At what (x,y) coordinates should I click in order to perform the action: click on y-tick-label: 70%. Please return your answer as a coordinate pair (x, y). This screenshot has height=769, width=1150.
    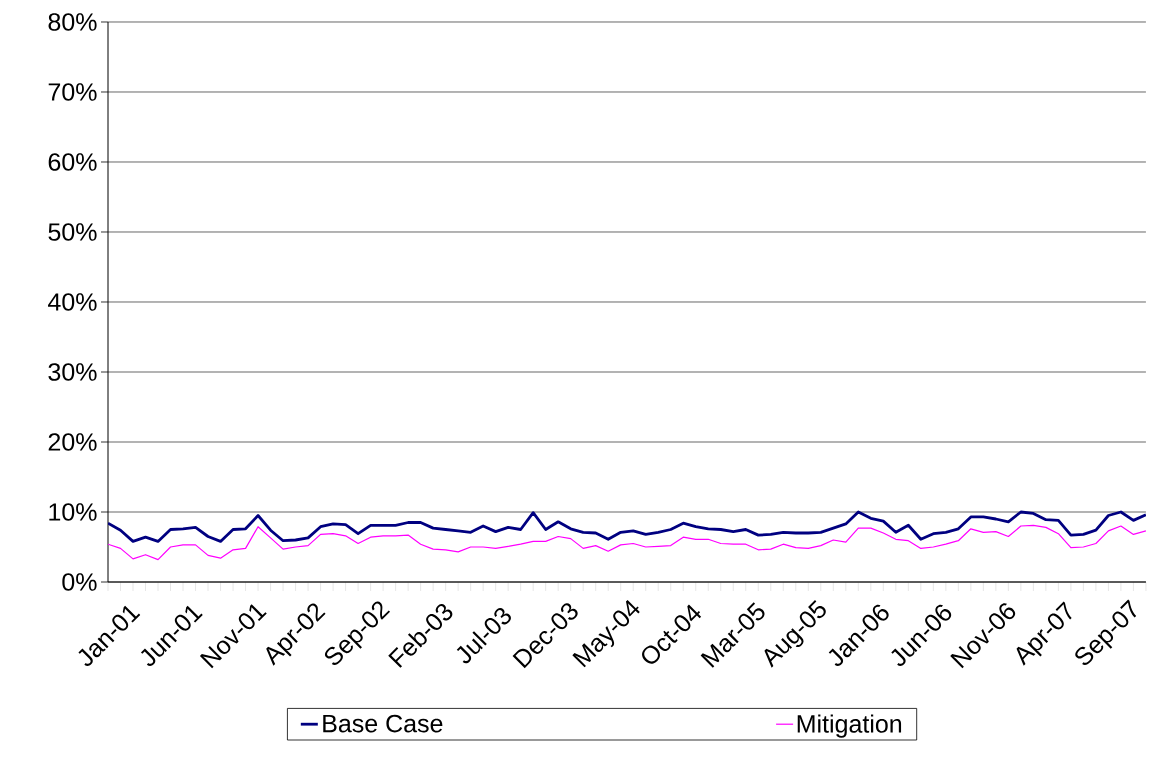
    Looking at the image, I should click on (72, 92).